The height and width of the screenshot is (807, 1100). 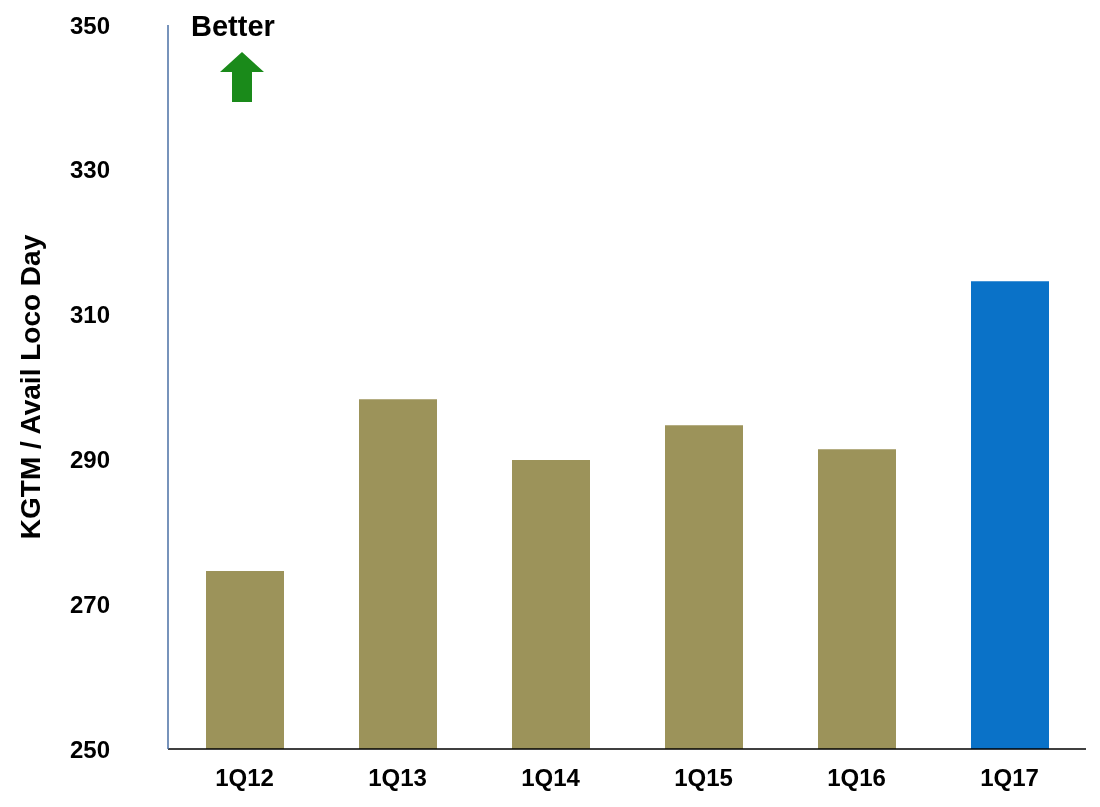 I want to click on x-tick-label: 1Q15, so click(x=703, y=778).